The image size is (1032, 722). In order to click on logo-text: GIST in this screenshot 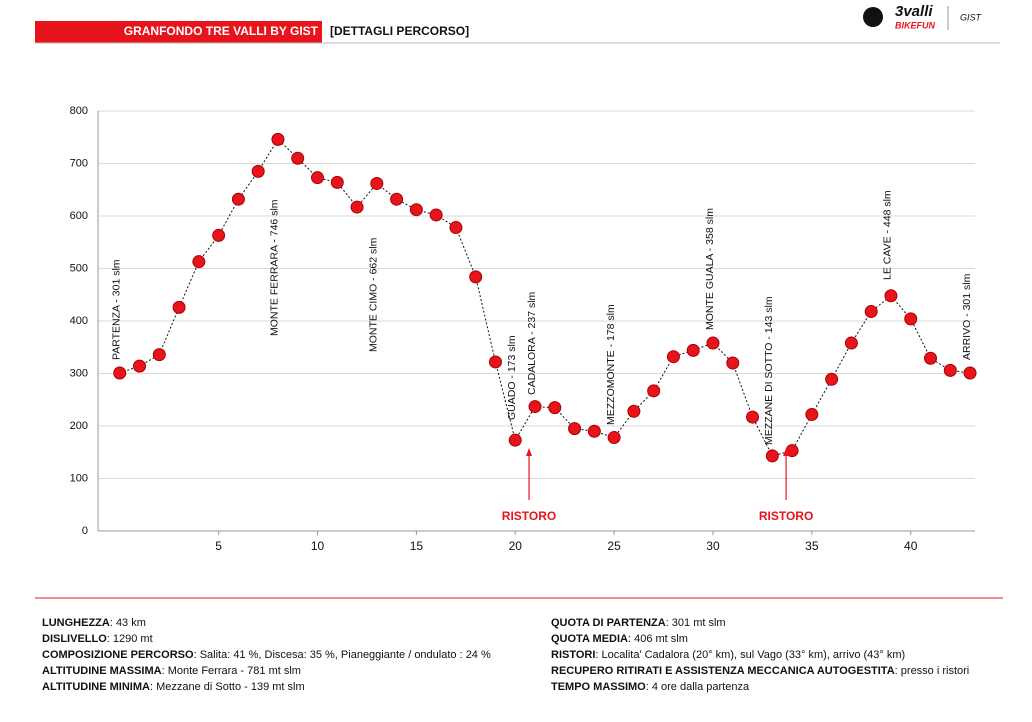, I will do `click(971, 17)`.